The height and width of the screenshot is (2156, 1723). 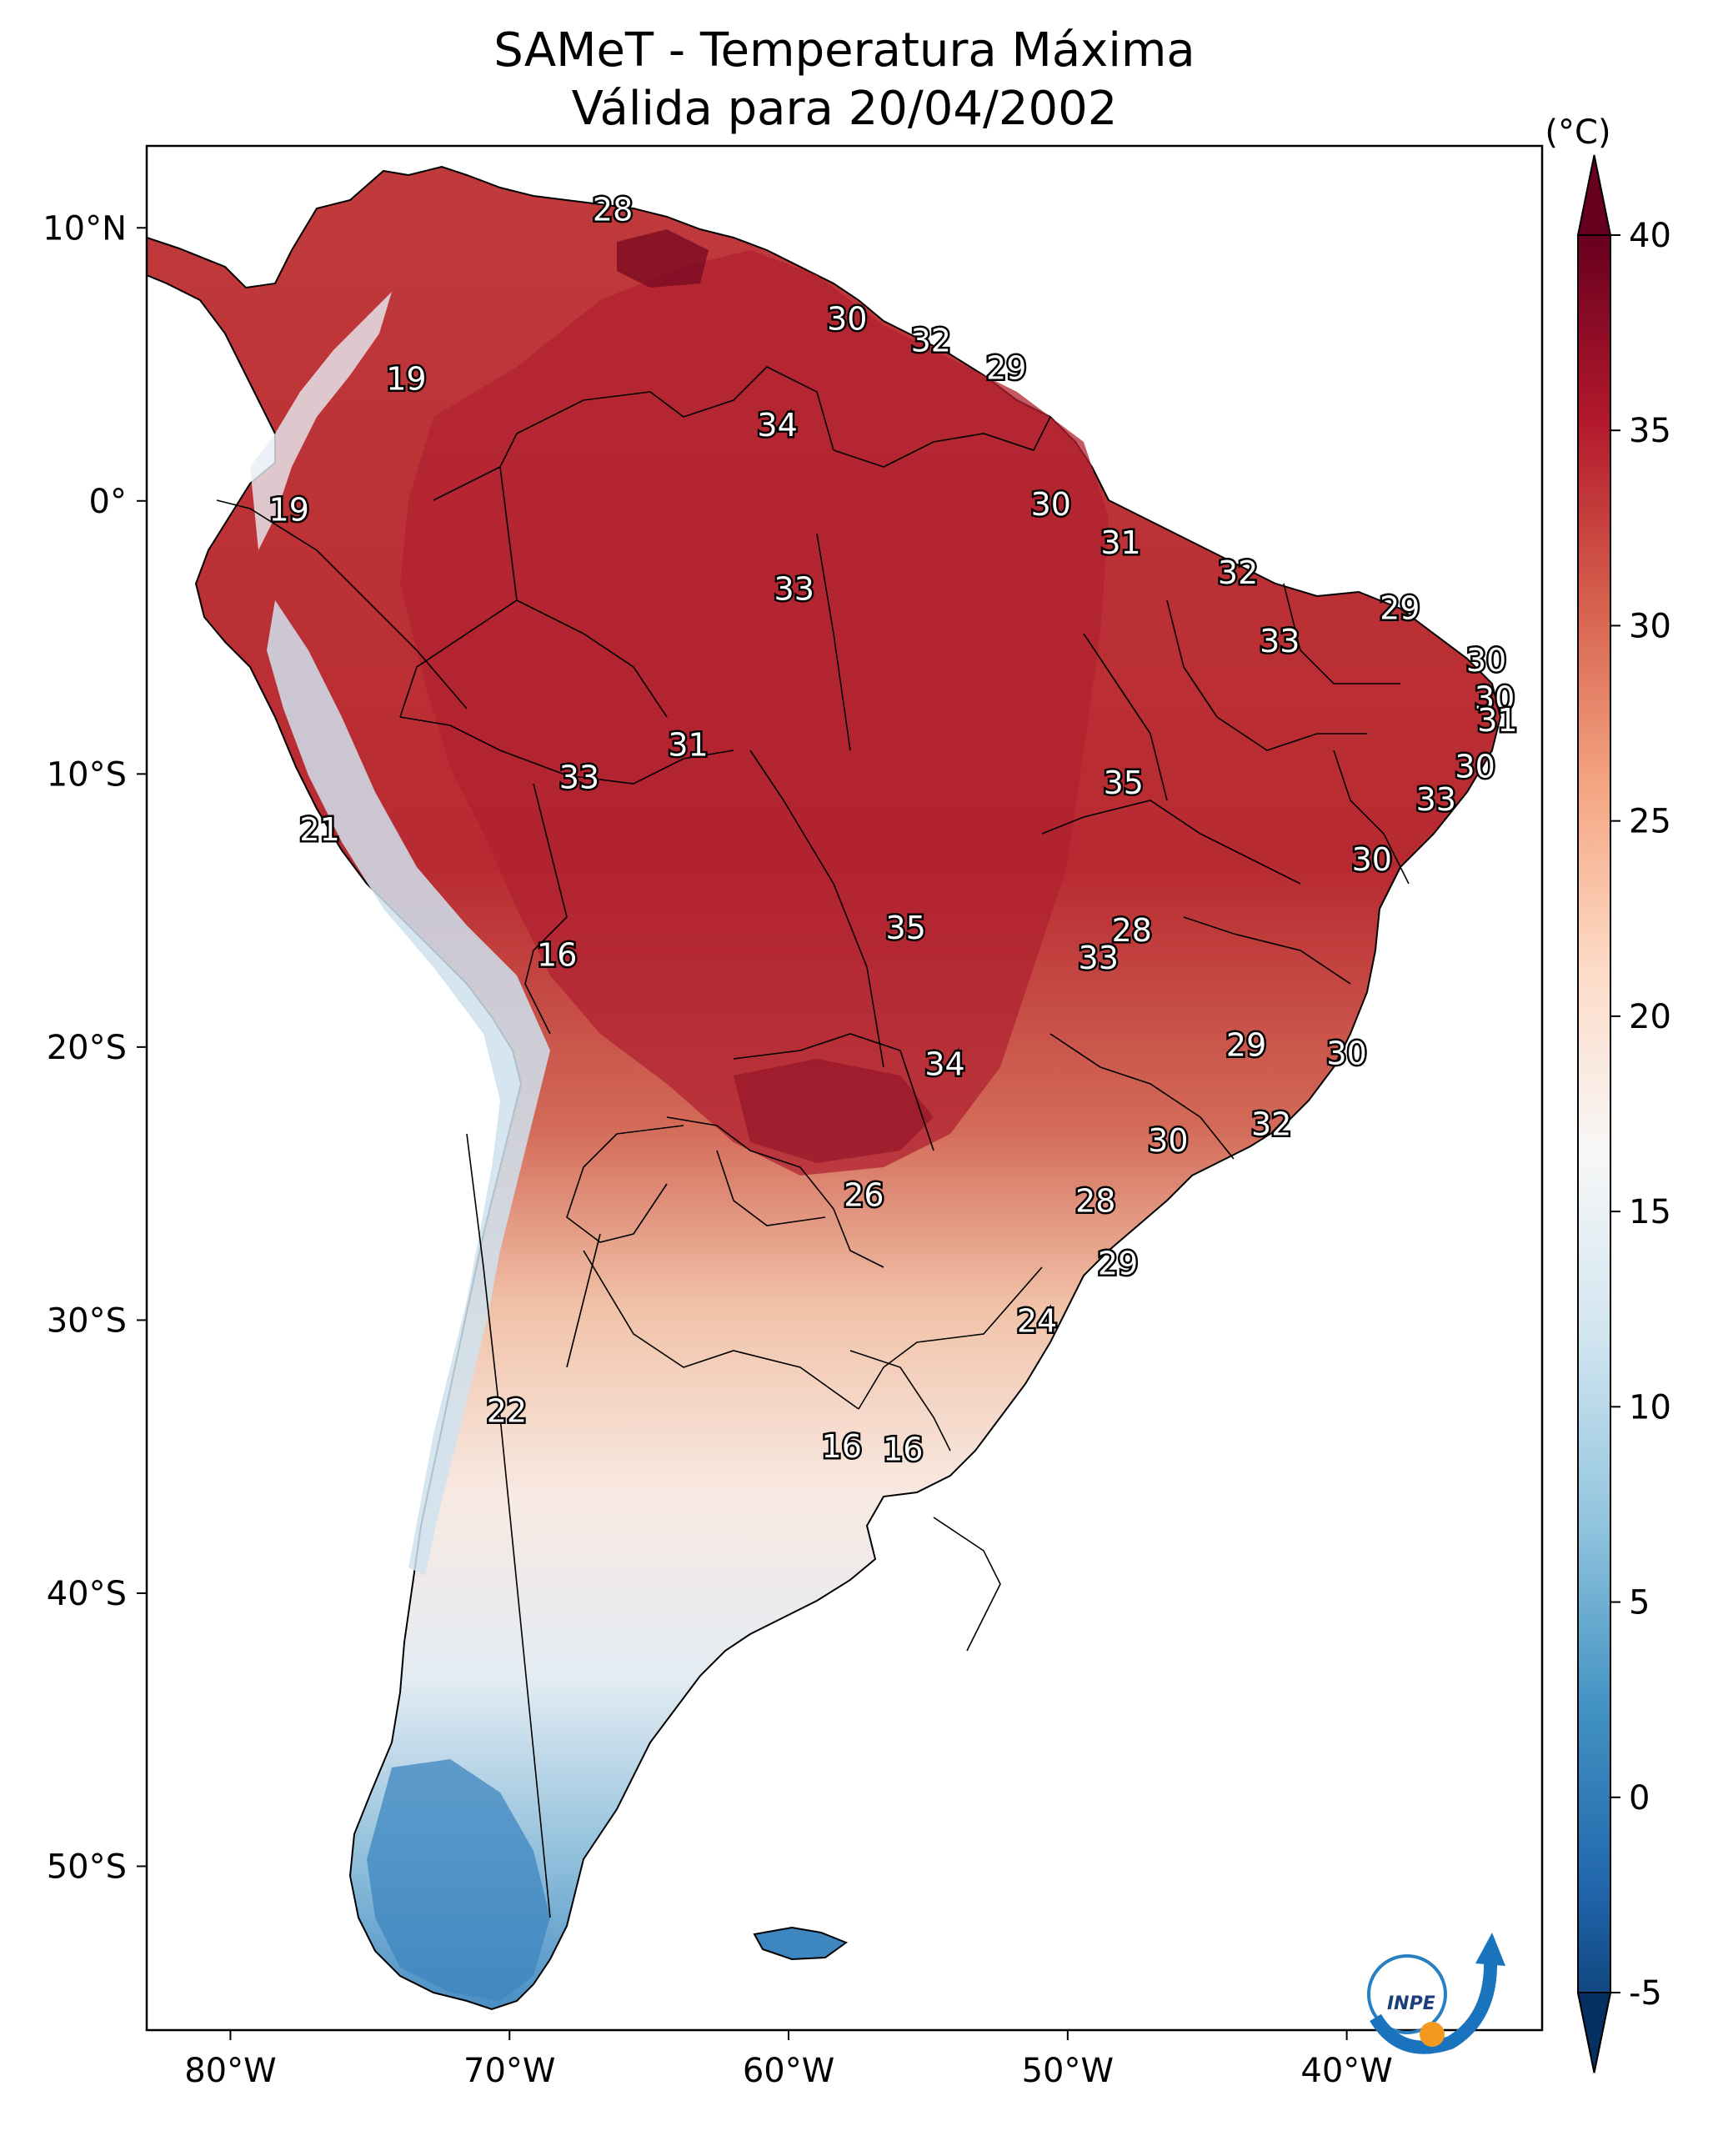 I want to click on colorbar-tick-label: 5, so click(x=1640, y=1603).